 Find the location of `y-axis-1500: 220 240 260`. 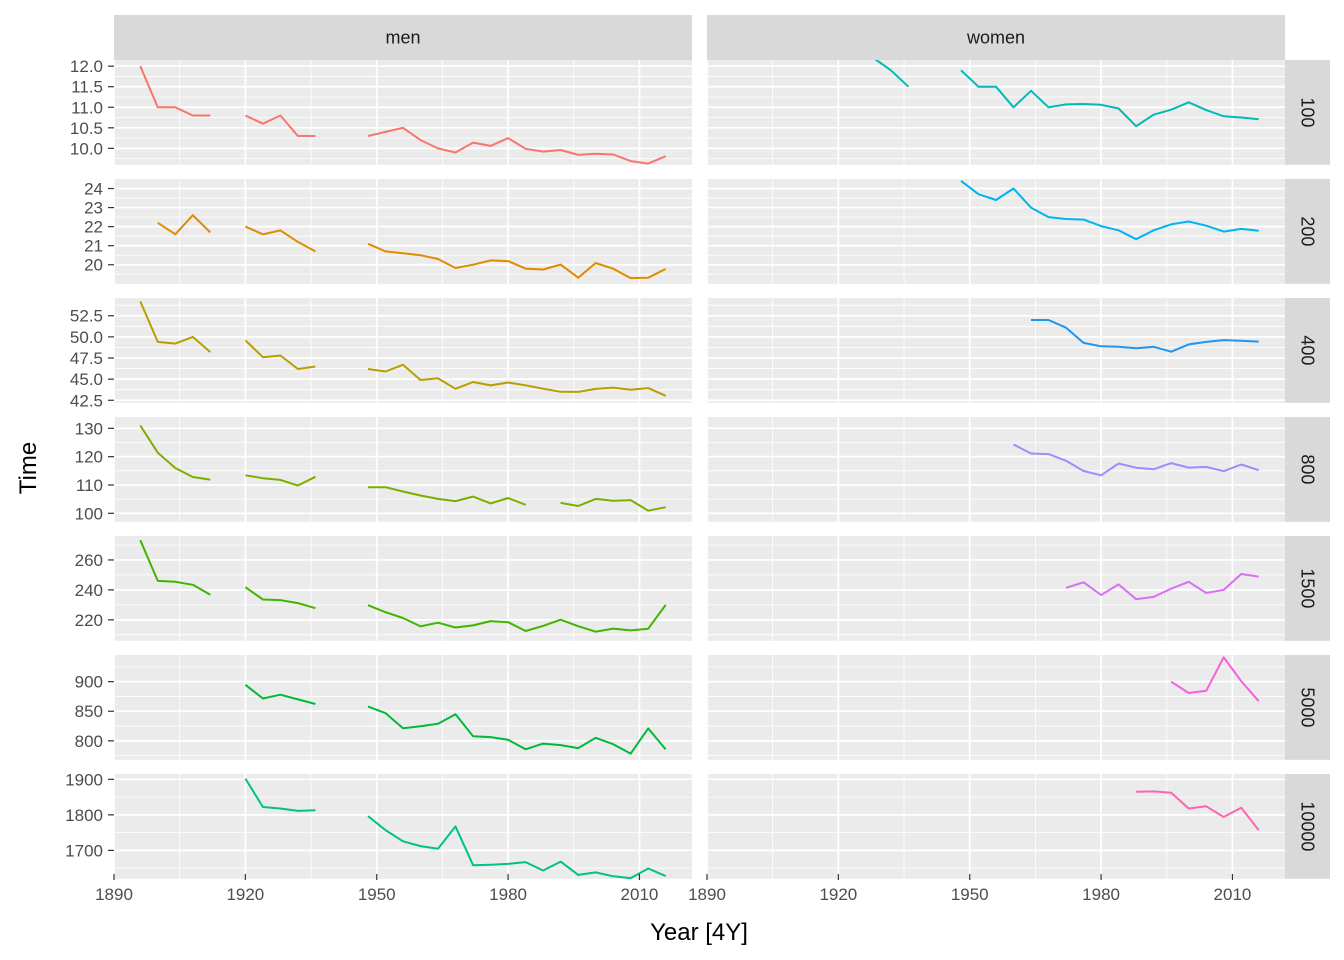

y-axis-1500: 220 240 260 is located at coordinates (94, 590).